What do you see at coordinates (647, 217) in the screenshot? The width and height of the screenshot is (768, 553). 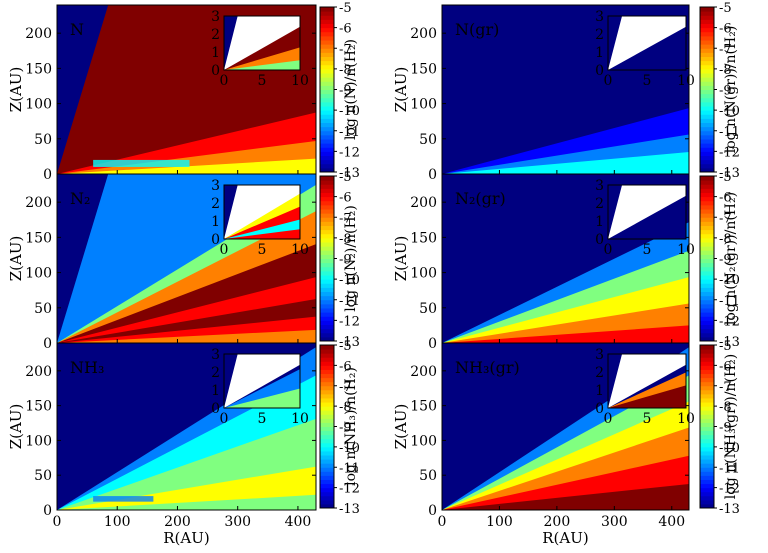 I see `inset-disk` at bounding box center [647, 217].